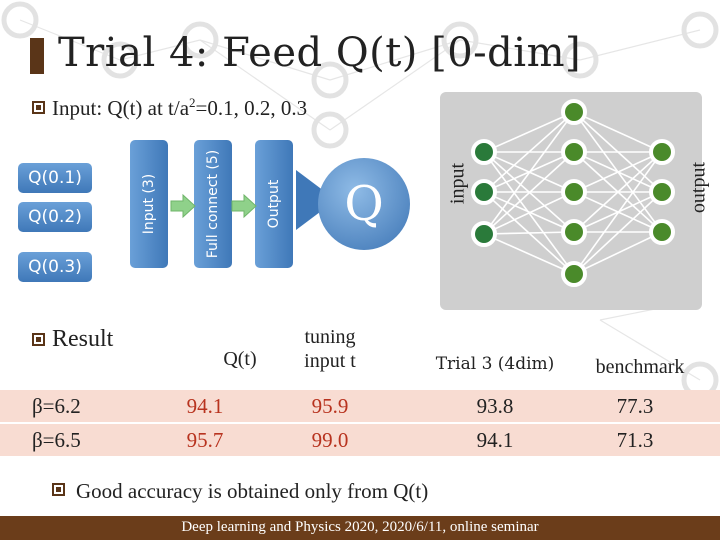 Image resolution: width=720 pixels, height=540 pixels. What do you see at coordinates (192, 102) in the screenshot?
I see `input-description-superscript: 2` at bounding box center [192, 102].